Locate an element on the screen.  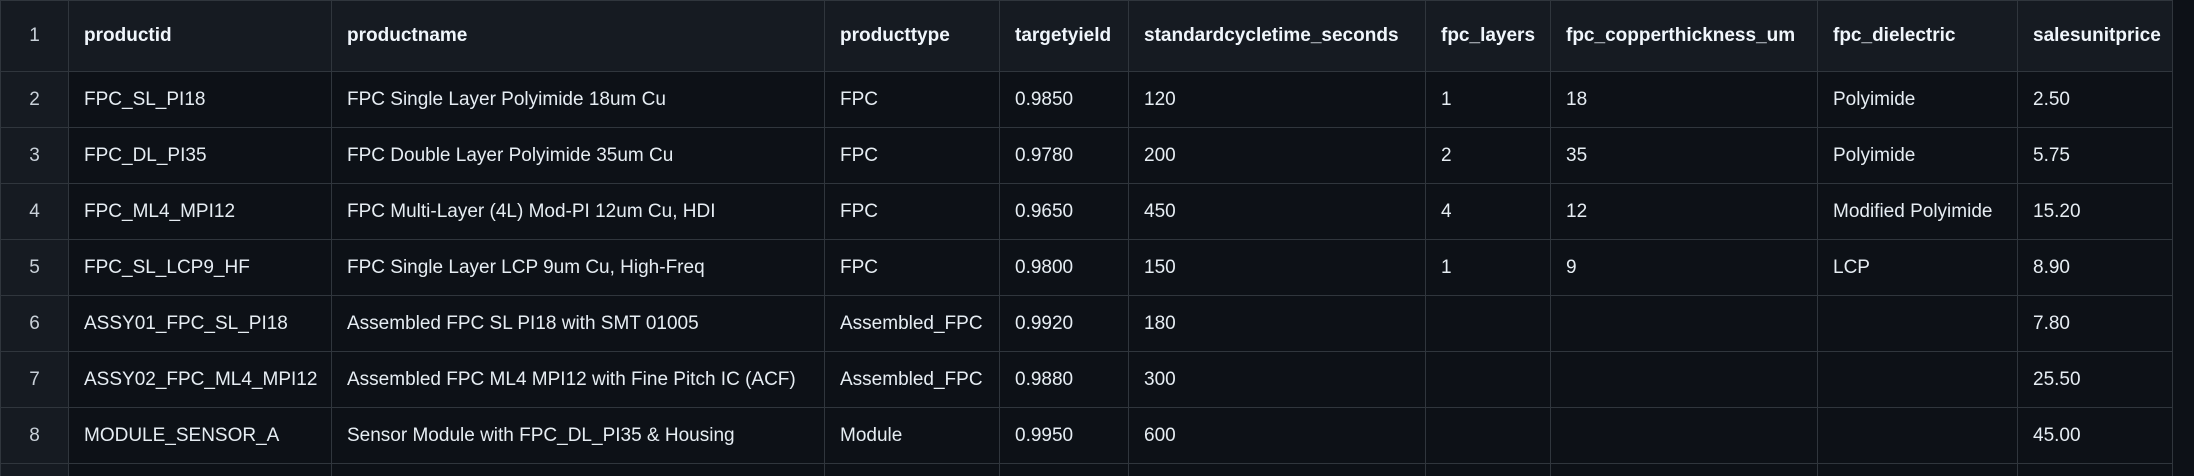
column-header: fpc_dielectric is located at coordinates (1918, 36).